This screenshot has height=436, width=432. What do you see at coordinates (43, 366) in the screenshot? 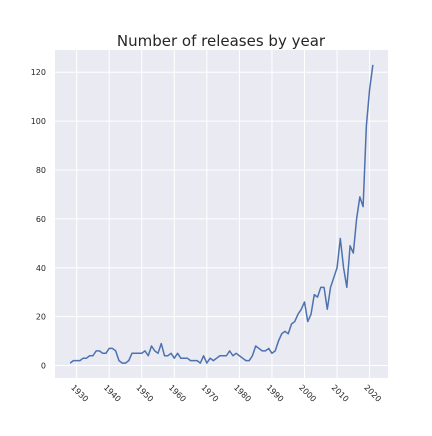
I see `y-tick-label: 0` at bounding box center [43, 366].